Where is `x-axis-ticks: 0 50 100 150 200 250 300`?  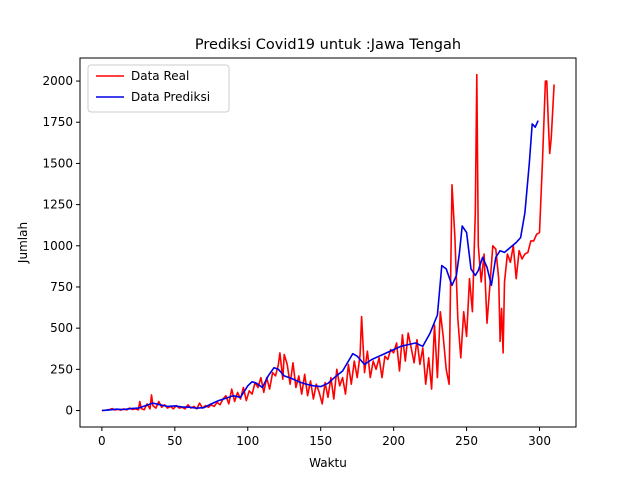 x-axis-ticks: 0 50 100 150 200 250 300 is located at coordinates (324, 437).